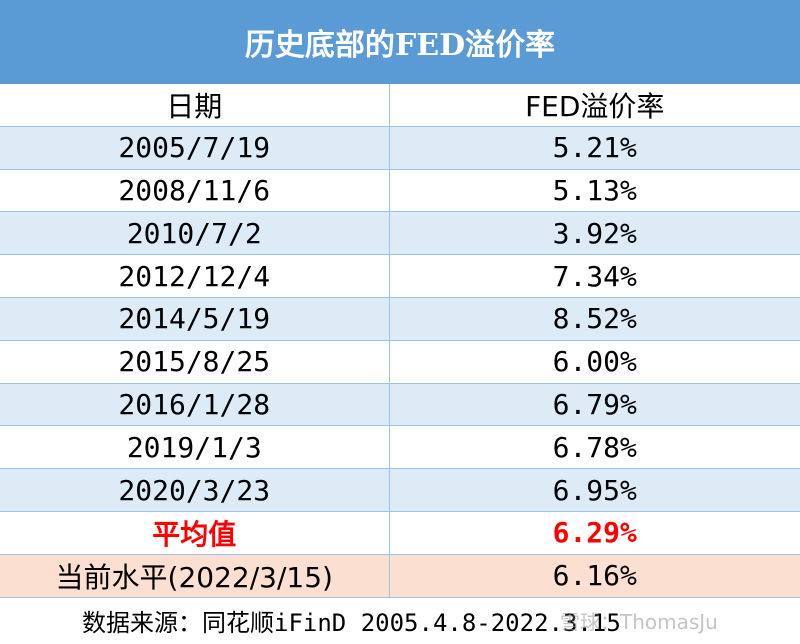 The width and height of the screenshot is (800, 644). Describe the element at coordinates (594, 191) in the screenshot. I see `premium-cell: 5.13%` at that location.